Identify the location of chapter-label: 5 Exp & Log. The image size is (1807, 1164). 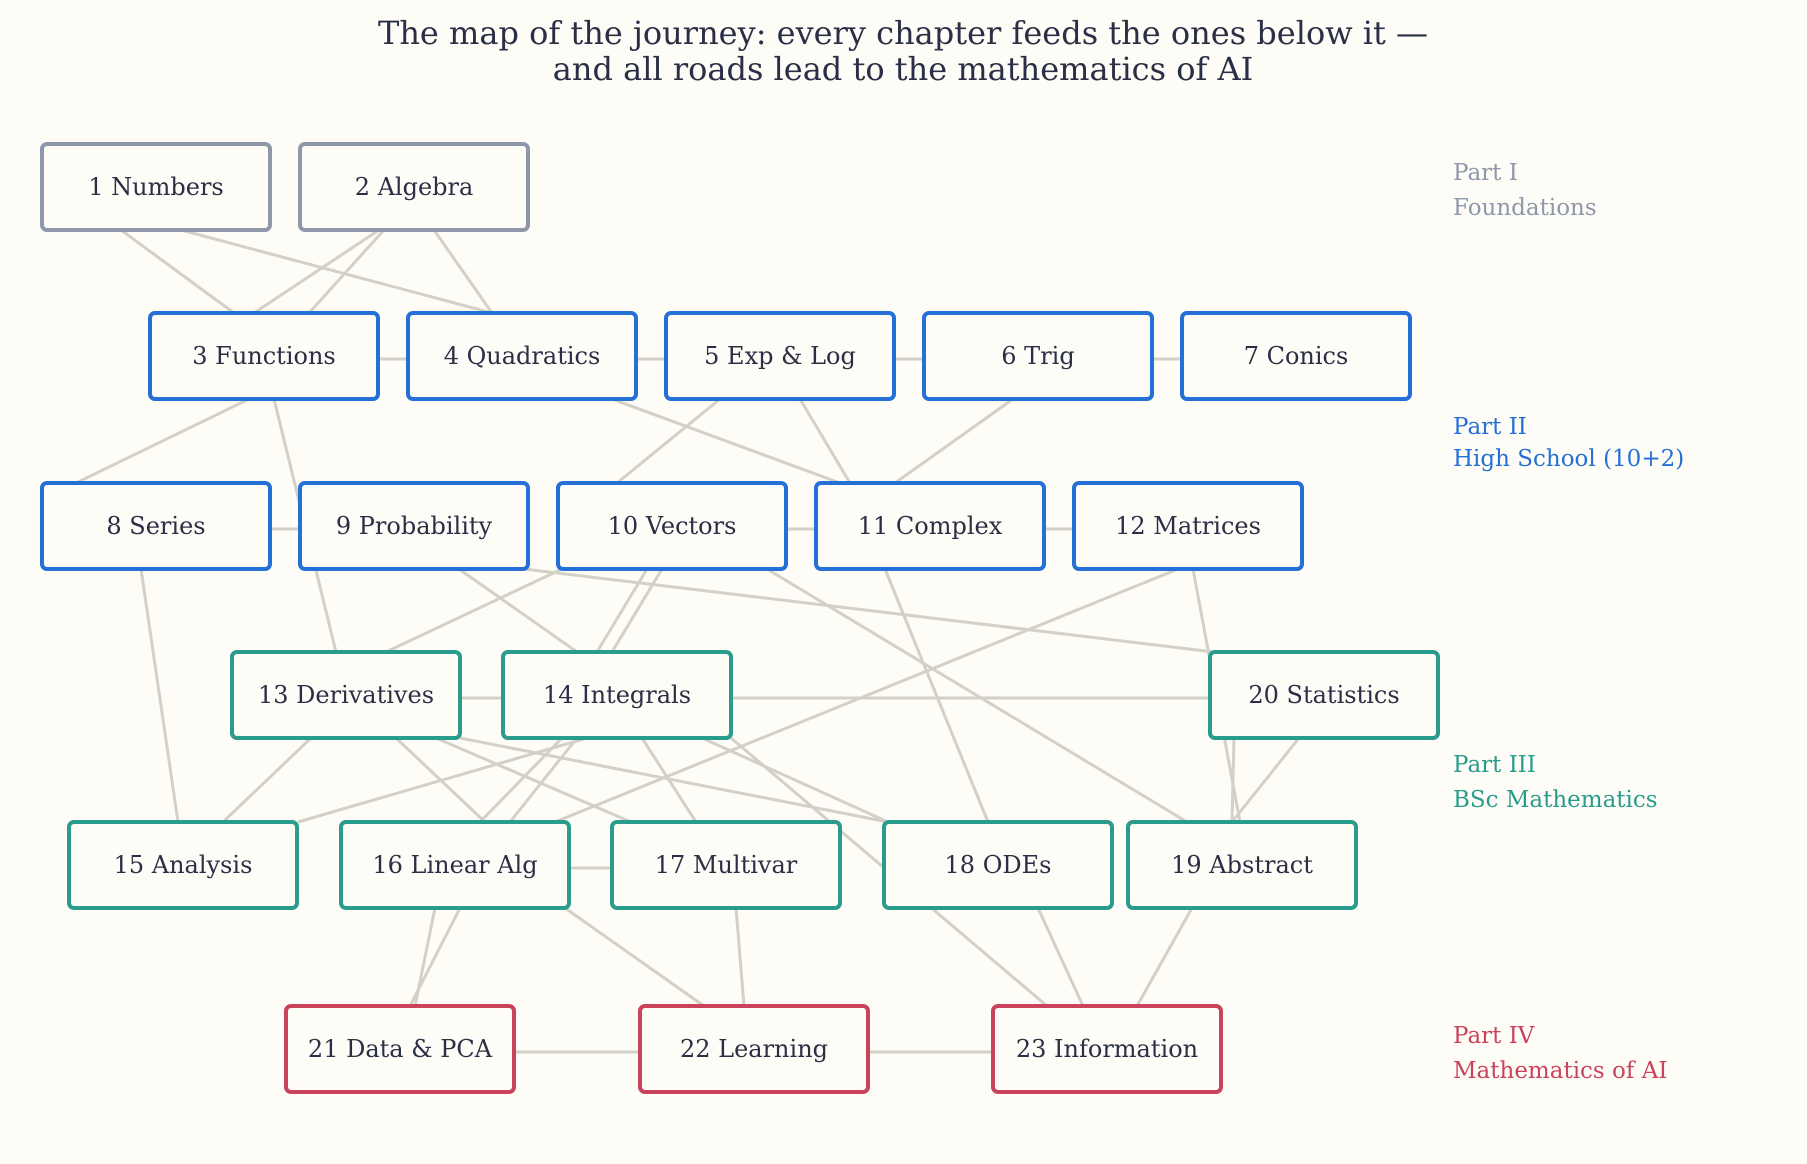
(780, 356).